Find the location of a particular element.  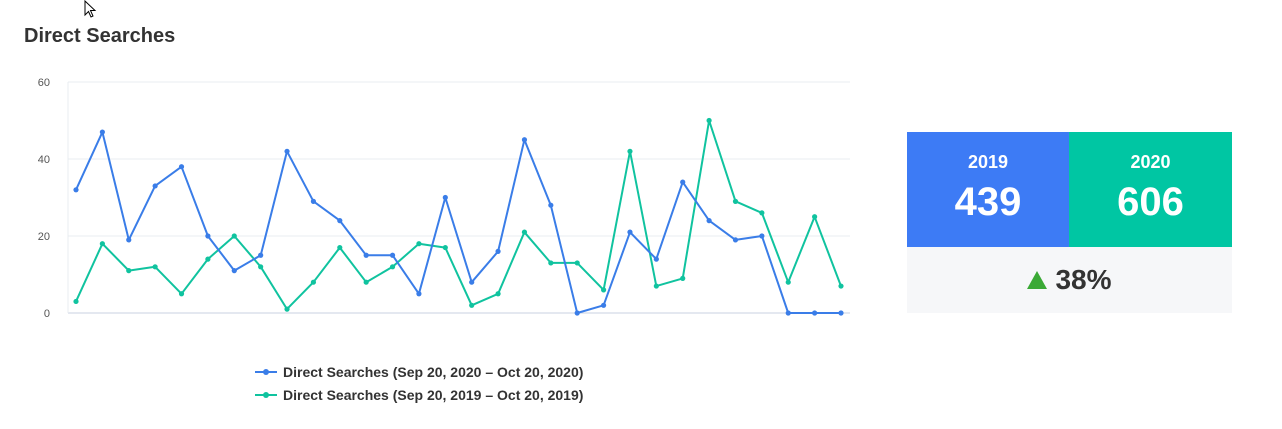

stat-value-2020: 606 is located at coordinates (1150, 202).